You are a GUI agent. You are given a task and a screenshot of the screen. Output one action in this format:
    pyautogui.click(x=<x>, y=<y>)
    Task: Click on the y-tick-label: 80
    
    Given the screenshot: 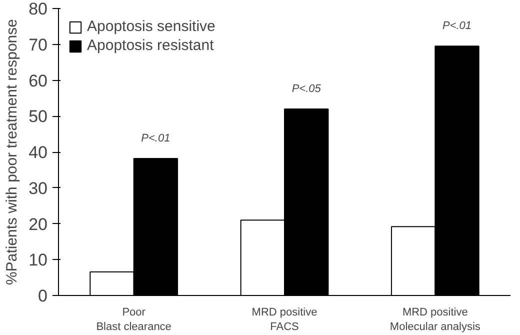 What is the action you would take?
    pyautogui.click(x=38, y=9)
    